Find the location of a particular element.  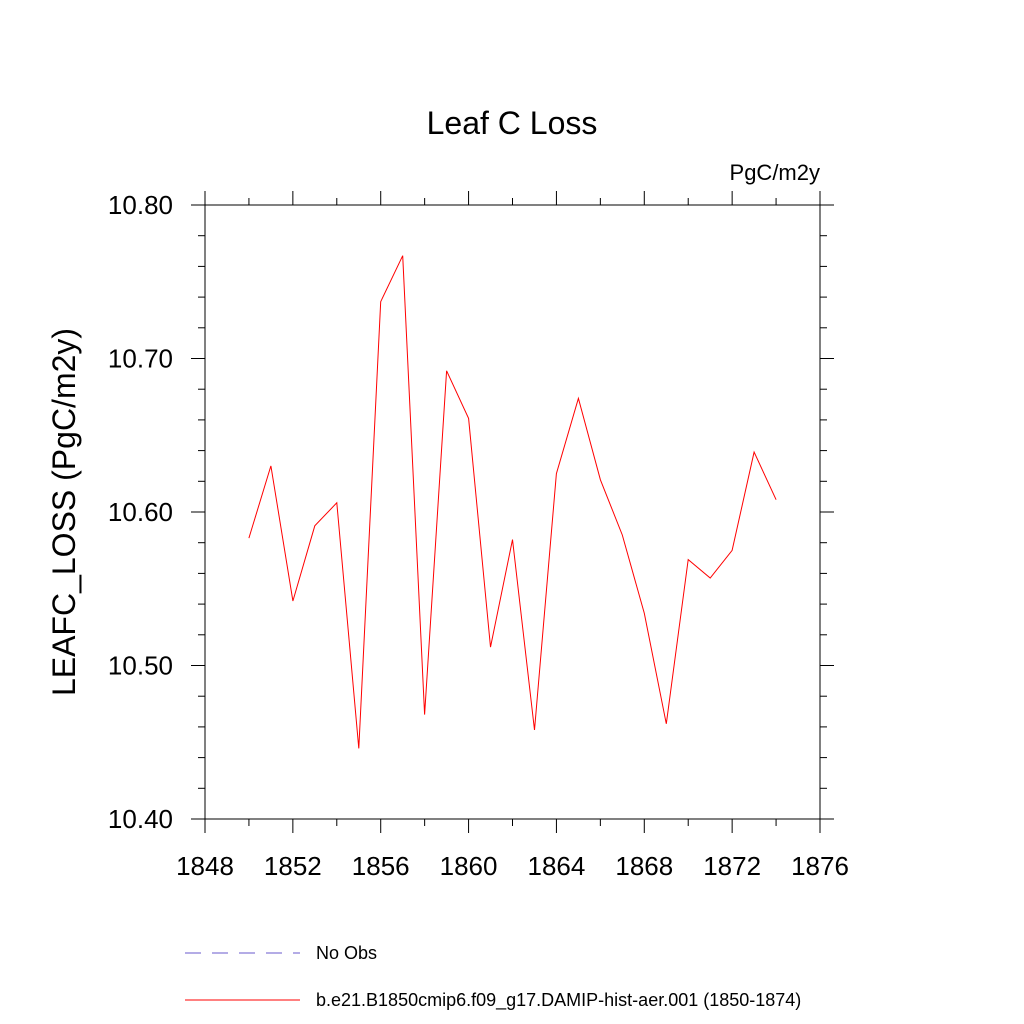

x-tick-label: 1856 is located at coordinates (381, 866).